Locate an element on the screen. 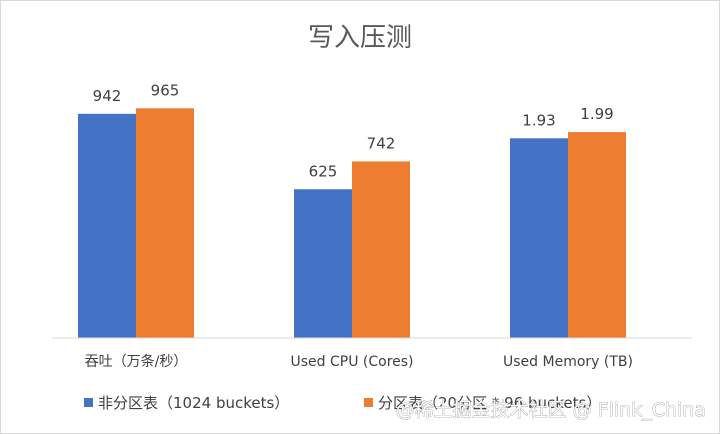  data-label-2-3: 1.99 is located at coordinates (596, 114).